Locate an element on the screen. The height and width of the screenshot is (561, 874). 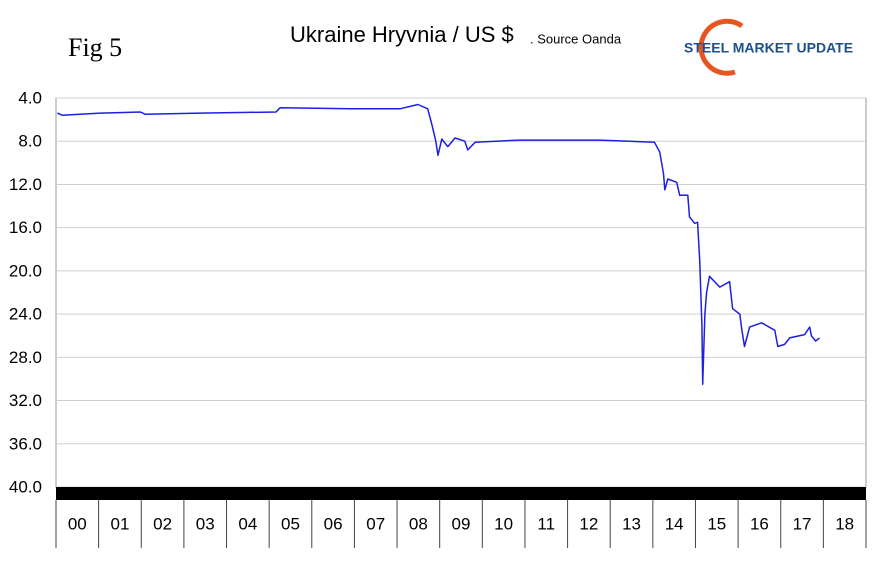
x-tick-label: 17 is located at coordinates (802, 523).